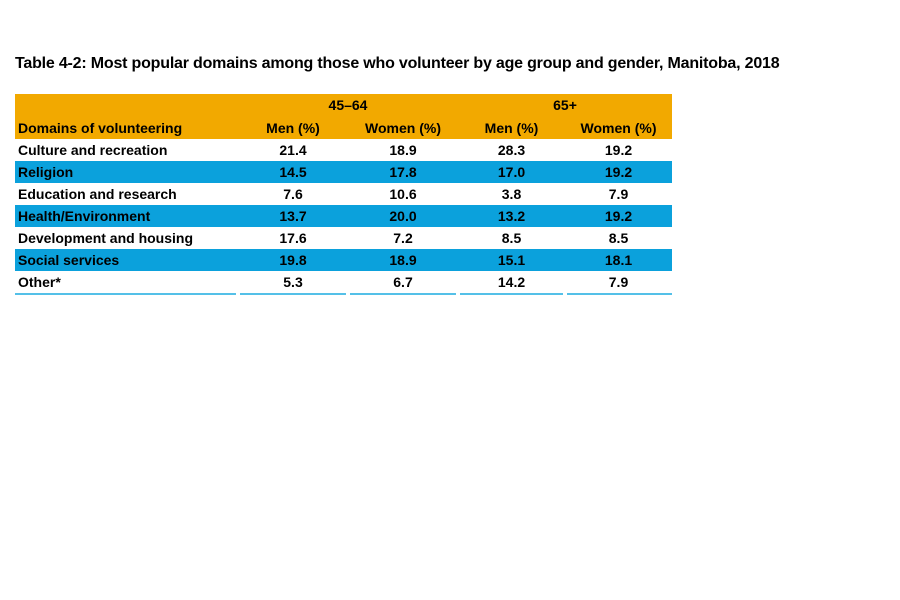 The width and height of the screenshot is (900, 600). Describe the element at coordinates (126, 105) in the screenshot. I see `header-spacer-cell` at that location.